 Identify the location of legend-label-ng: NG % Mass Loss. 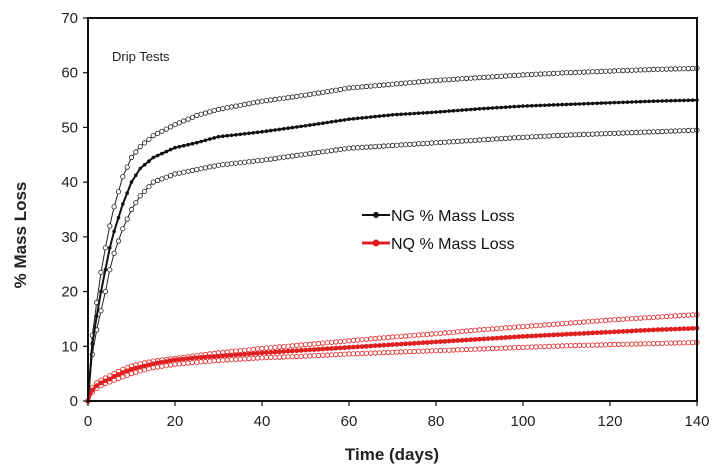
(453, 216).